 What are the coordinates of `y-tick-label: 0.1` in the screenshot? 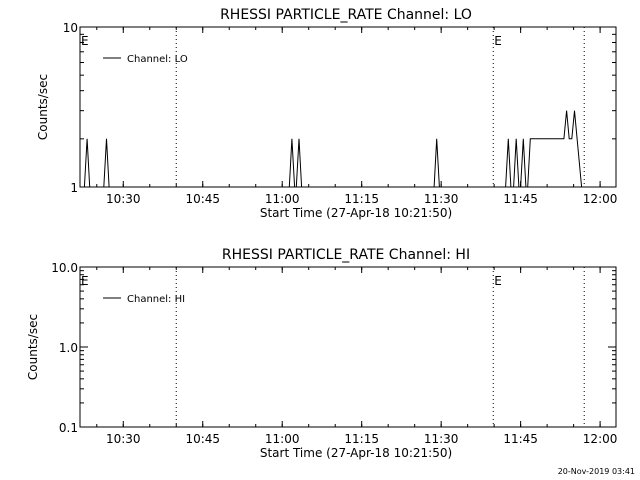 It's located at (68, 428).